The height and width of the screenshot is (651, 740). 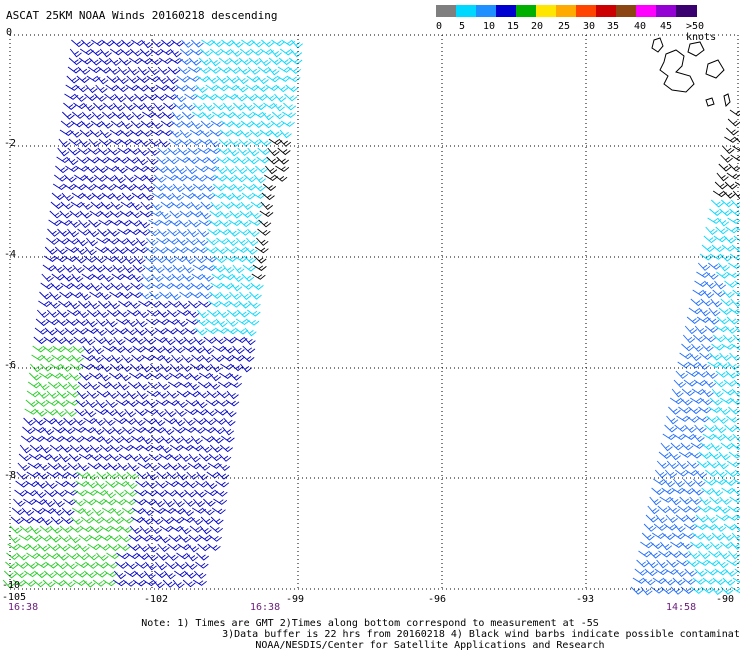 I want to click on lon-label: -90, so click(x=725, y=599).